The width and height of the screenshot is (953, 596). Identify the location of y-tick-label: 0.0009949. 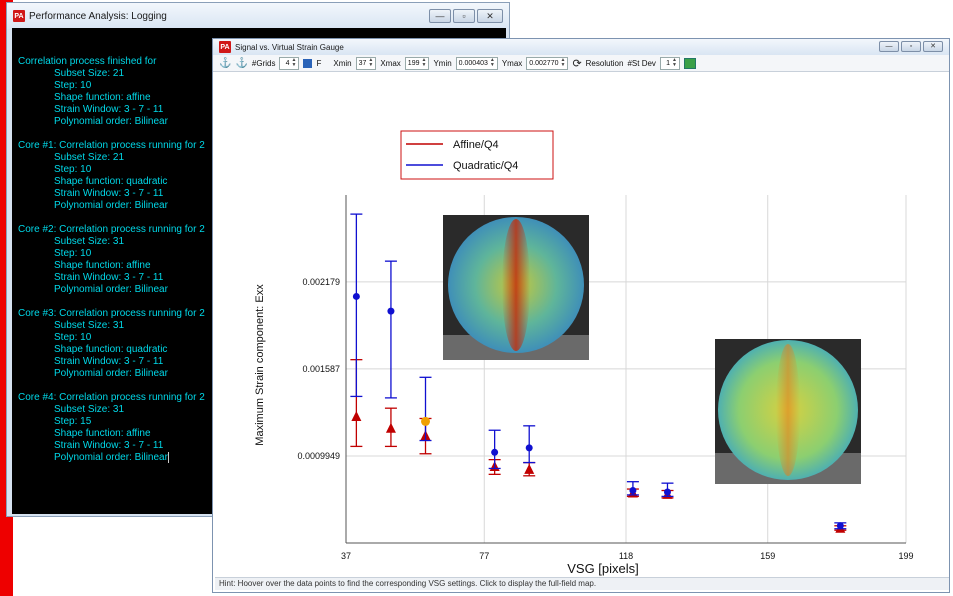
(318, 456).